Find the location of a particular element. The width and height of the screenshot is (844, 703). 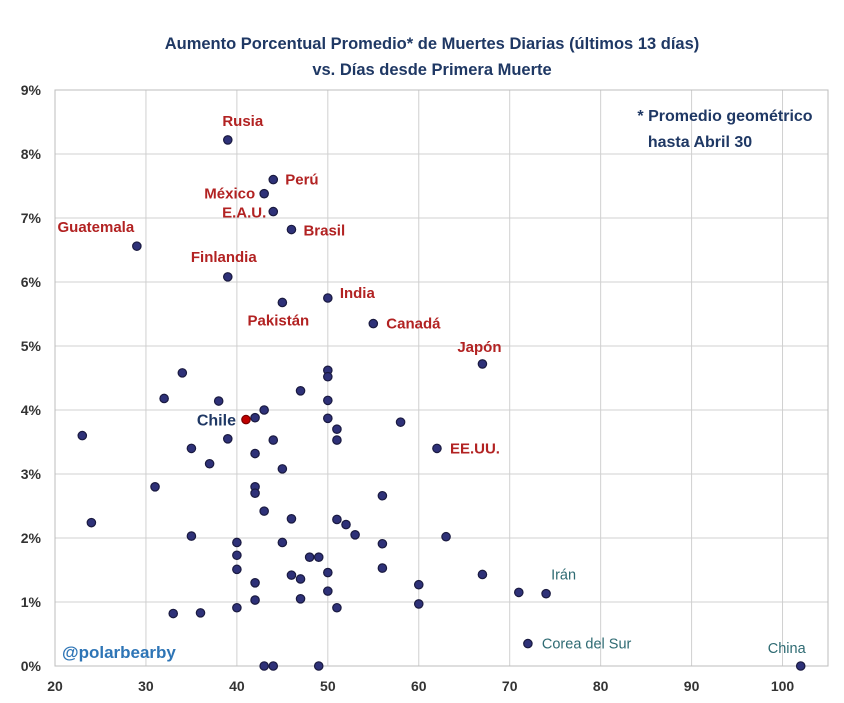

y-tick-label: 9% is located at coordinates (31, 90).